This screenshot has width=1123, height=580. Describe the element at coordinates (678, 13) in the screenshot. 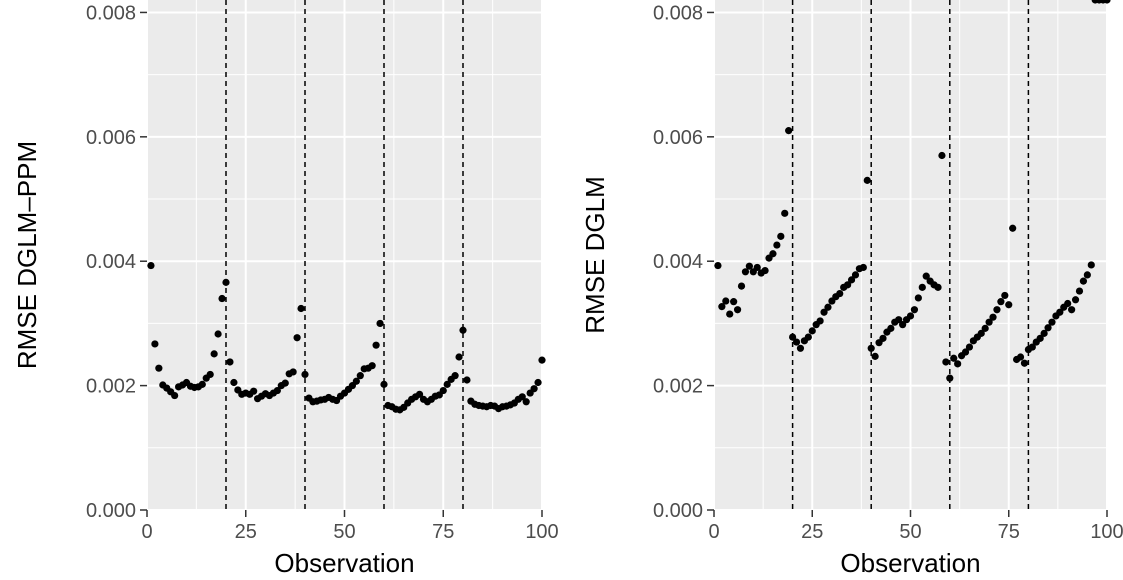

I see `y-tick-label: 0.008` at that location.